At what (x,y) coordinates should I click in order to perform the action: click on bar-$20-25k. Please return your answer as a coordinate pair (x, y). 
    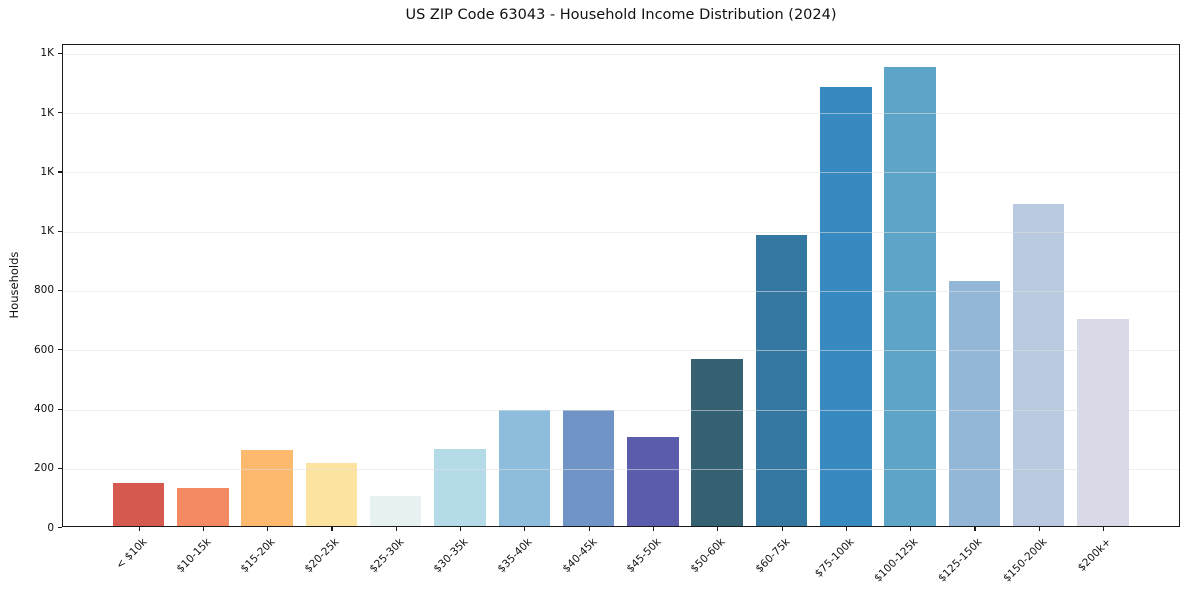
    Looking at the image, I should click on (331, 494).